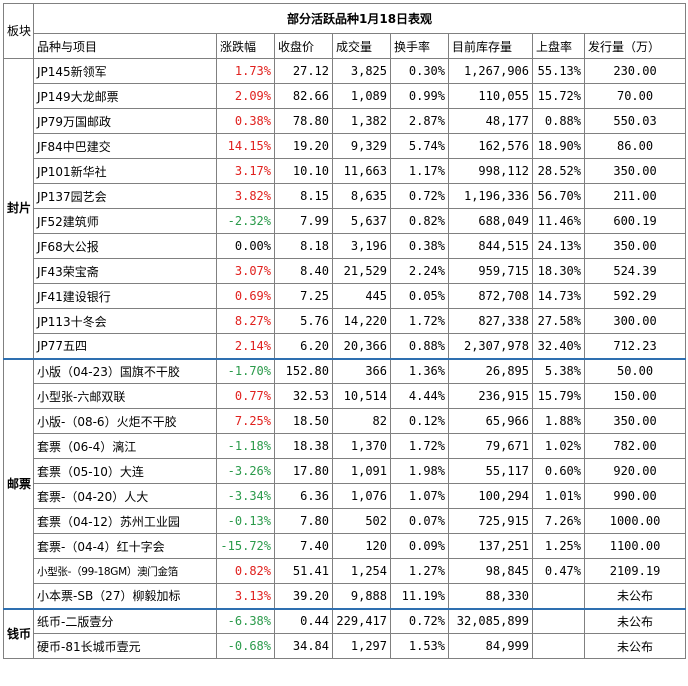 The width and height of the screenshot is (688, 686). Describe the element at coordinates (558, 71) in the screenshot. I see `listing-rate: 55.13%` at that location.